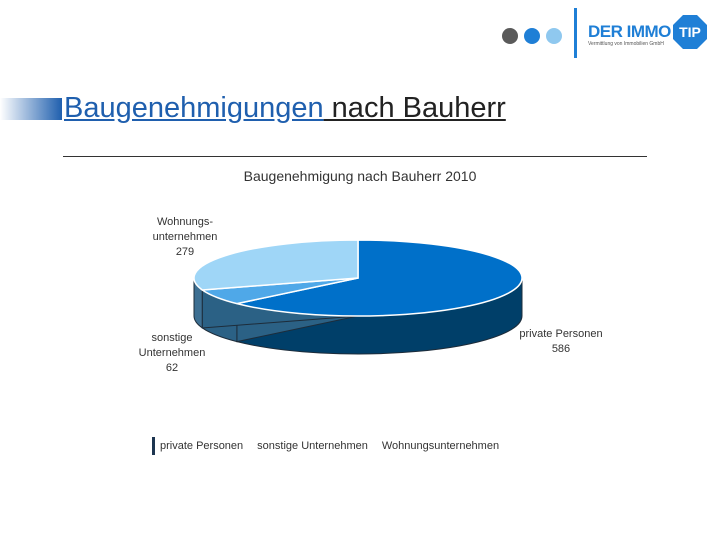 The height and width of the screenshot is (540, 720). I want to click on logo-dots, so click(532, 36).